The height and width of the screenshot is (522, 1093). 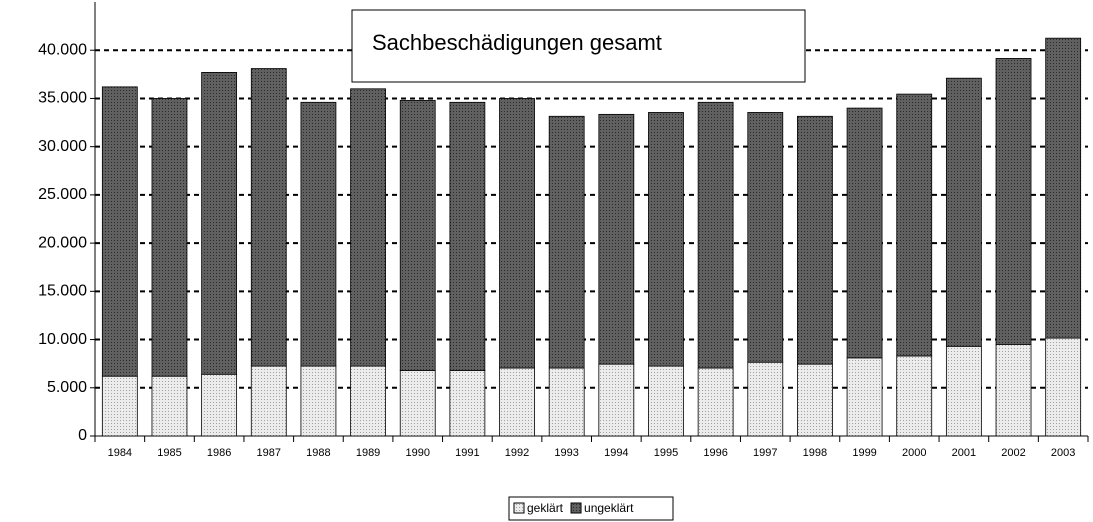 I want to click on x-tick-label: 2003, so click(x=1063, y=453).